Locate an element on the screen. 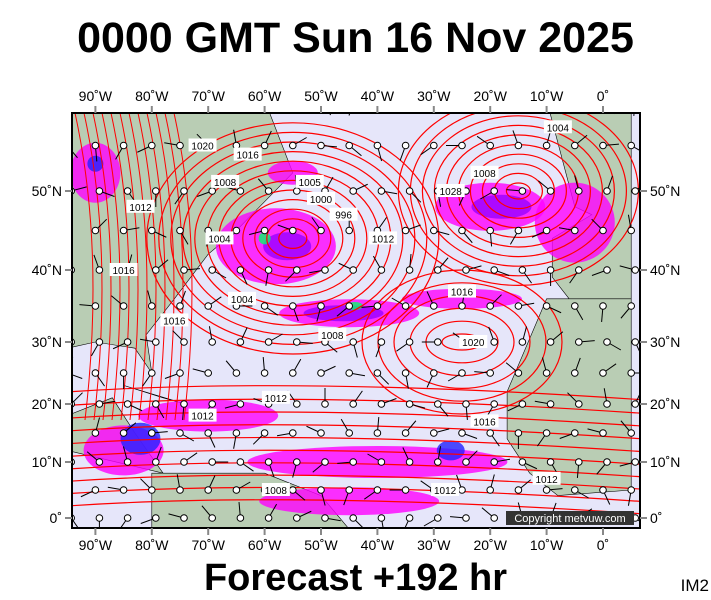 The image size is (711, 600). lon-tick-label: 80˚W is located at coordinates (152, 96).